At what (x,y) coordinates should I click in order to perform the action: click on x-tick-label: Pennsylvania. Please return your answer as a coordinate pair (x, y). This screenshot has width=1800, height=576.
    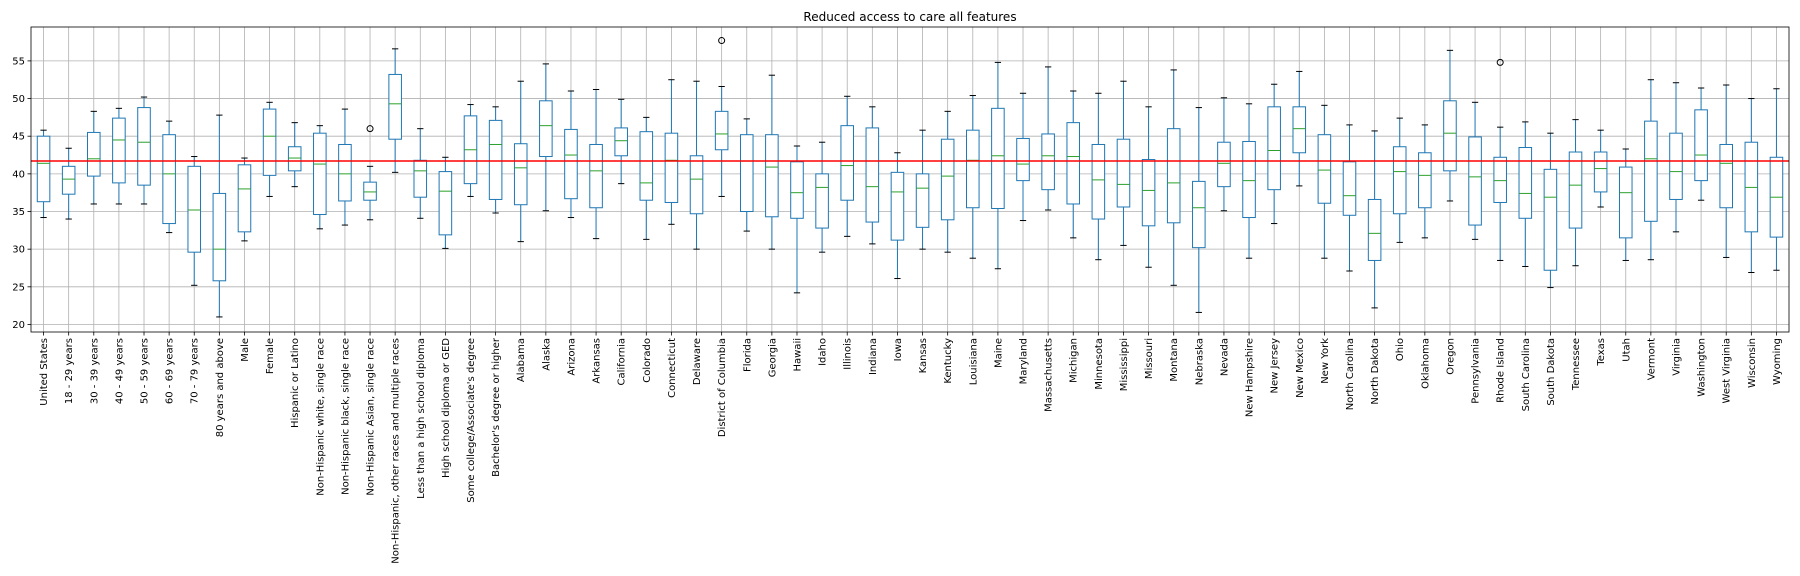
    Looking at the image, I should click on (1476, 371).